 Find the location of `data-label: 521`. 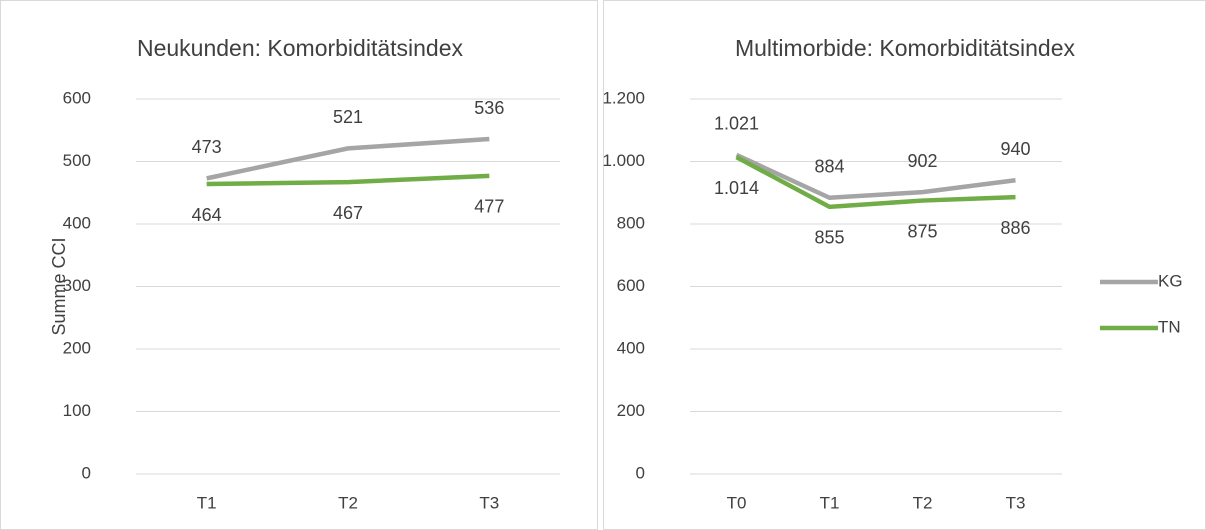

data-label: 521 is located at coordinates (348, 117).